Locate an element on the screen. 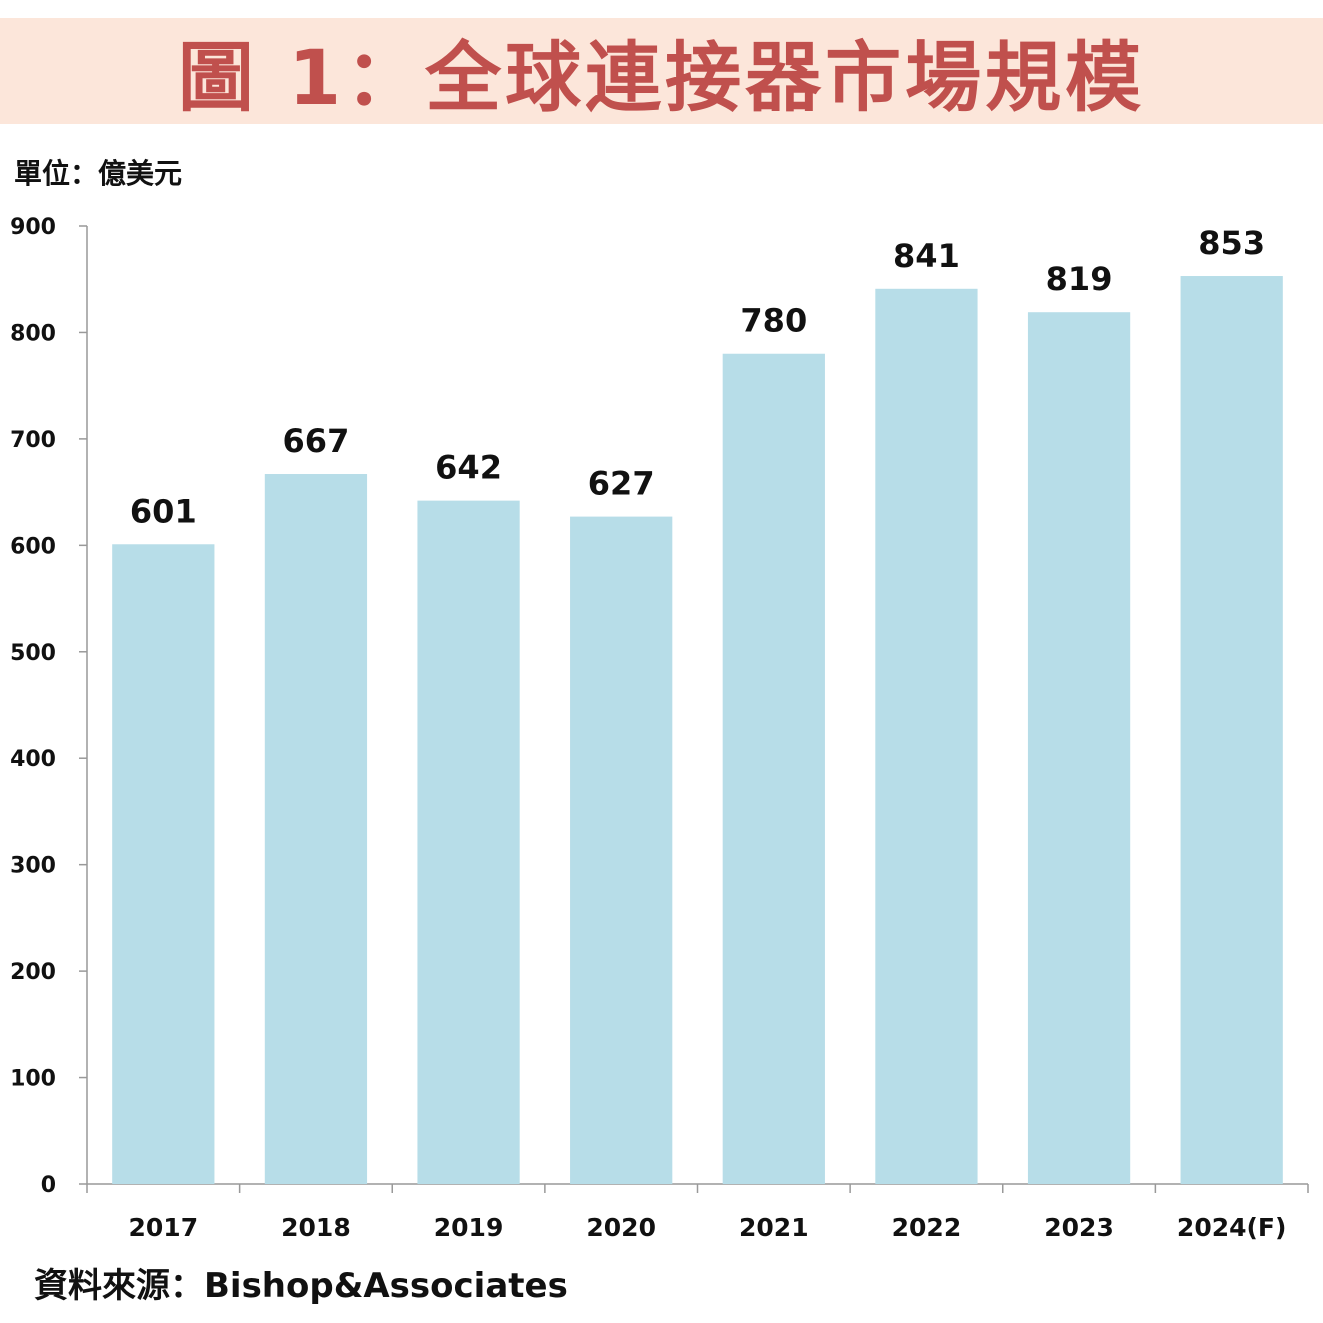 The width and height of the screenshot is (1323, 1323). title-band: 圖 1：全球連接器市場規模 is located at coordinates (661, 71).